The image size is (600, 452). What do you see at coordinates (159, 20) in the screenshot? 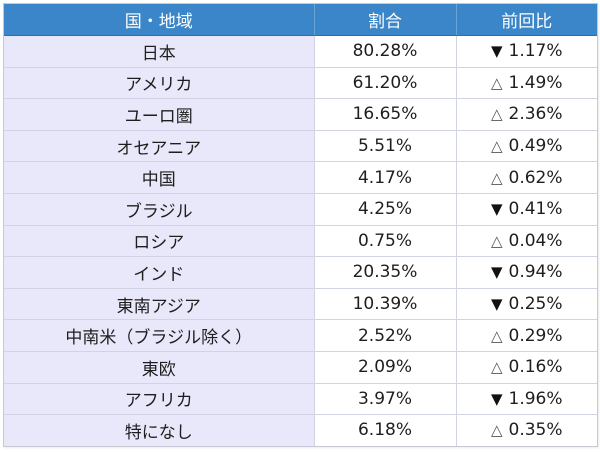
I see `header-region: 国・地域` at bounding box center [159, 20].